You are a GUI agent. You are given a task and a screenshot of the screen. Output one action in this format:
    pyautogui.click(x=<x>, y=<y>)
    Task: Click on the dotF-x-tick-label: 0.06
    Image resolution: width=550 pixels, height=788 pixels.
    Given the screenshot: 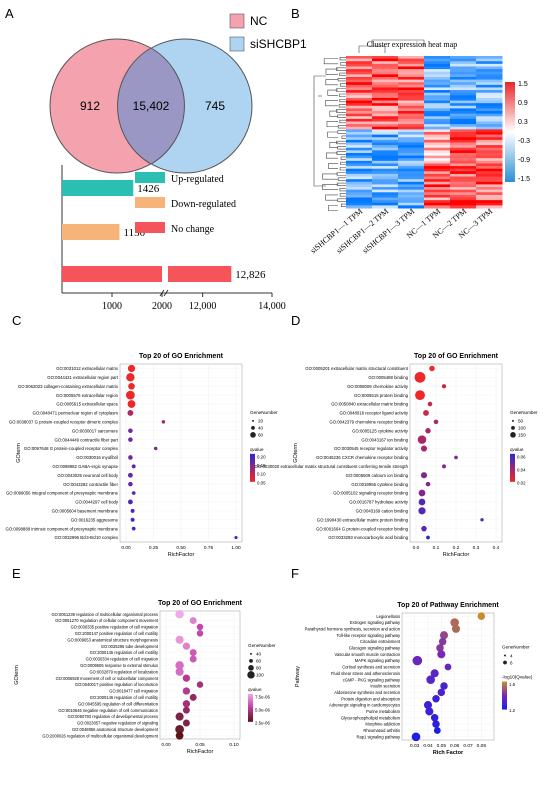 What is the action you would take?
    pyautogui.click(x=455, y=746)
    